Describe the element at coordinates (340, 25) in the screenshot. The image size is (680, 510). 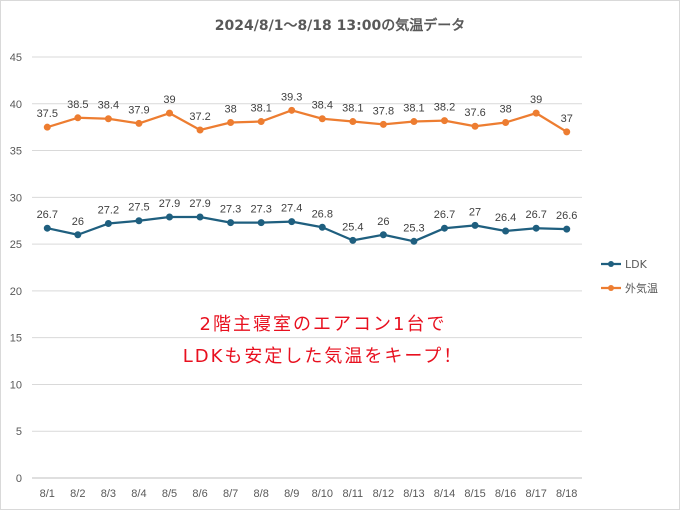
I see `chart-title: 2024/8/1～8/18 13:00の気温データ` at that location.